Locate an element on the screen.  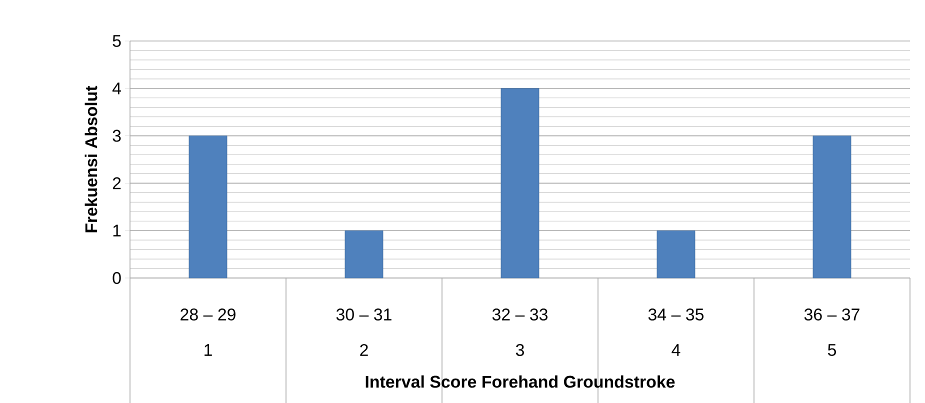
x-tick-label: 36 – 37 is located at coordinates (832, 314).